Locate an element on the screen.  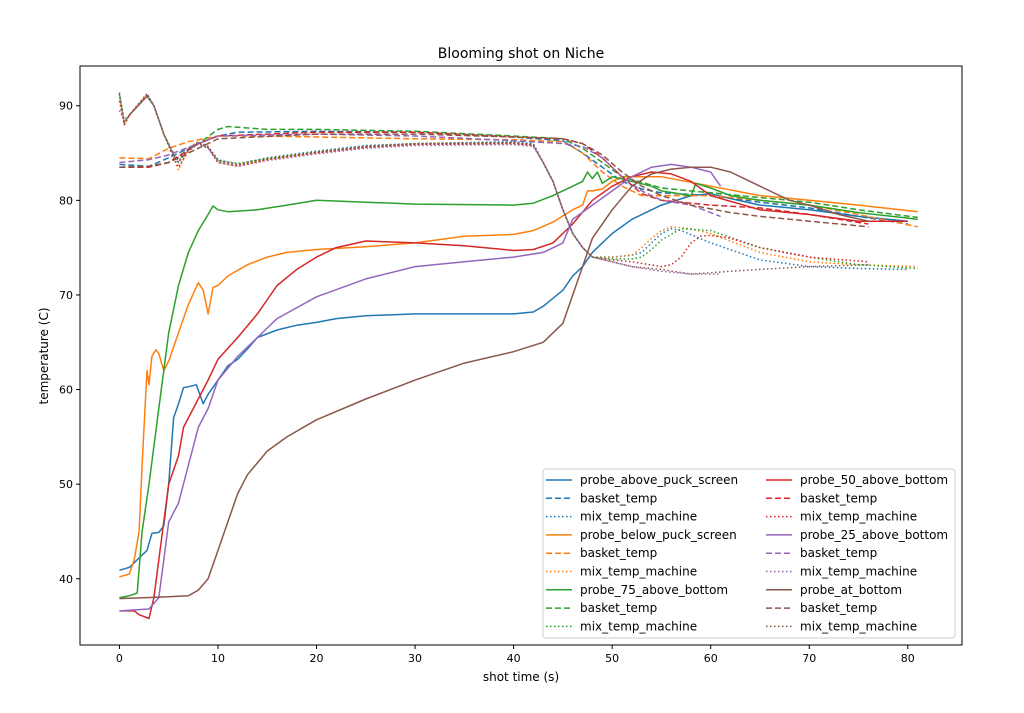
x-tick-label: 50 is located at coordinates (612, 658).